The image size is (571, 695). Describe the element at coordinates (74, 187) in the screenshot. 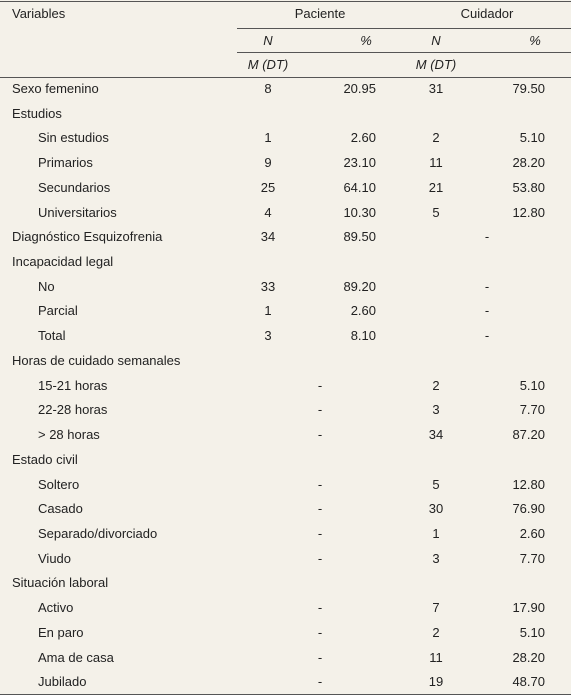

I see `row-label: Secundarios` at that location.